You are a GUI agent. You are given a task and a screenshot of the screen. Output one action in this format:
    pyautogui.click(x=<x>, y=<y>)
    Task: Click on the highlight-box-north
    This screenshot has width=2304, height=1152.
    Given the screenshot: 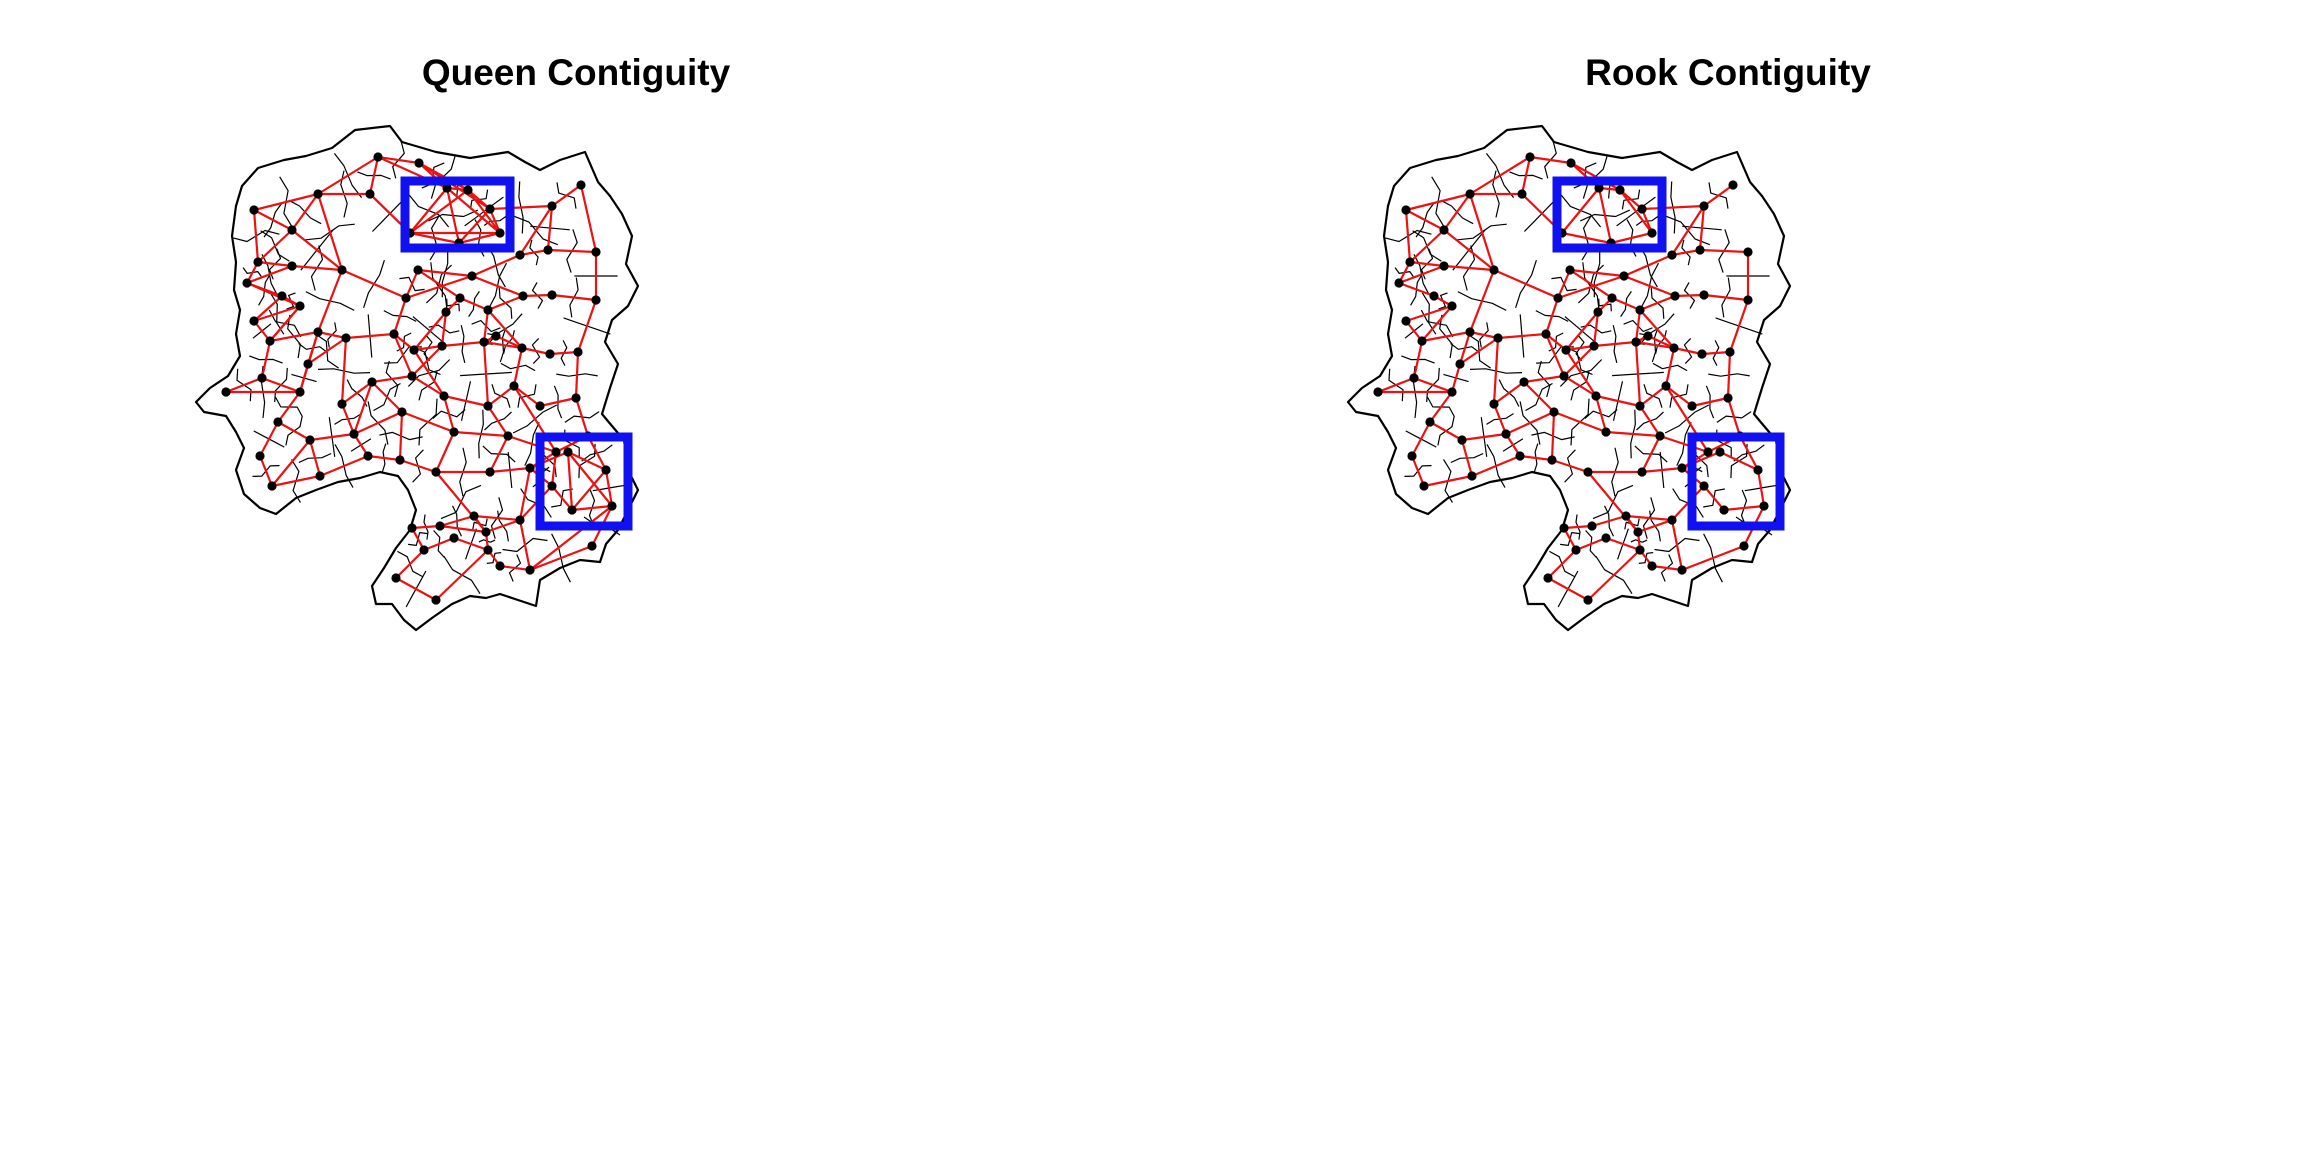 What is the action you would take?
    pyautogui.click(x=457, y=214)
    